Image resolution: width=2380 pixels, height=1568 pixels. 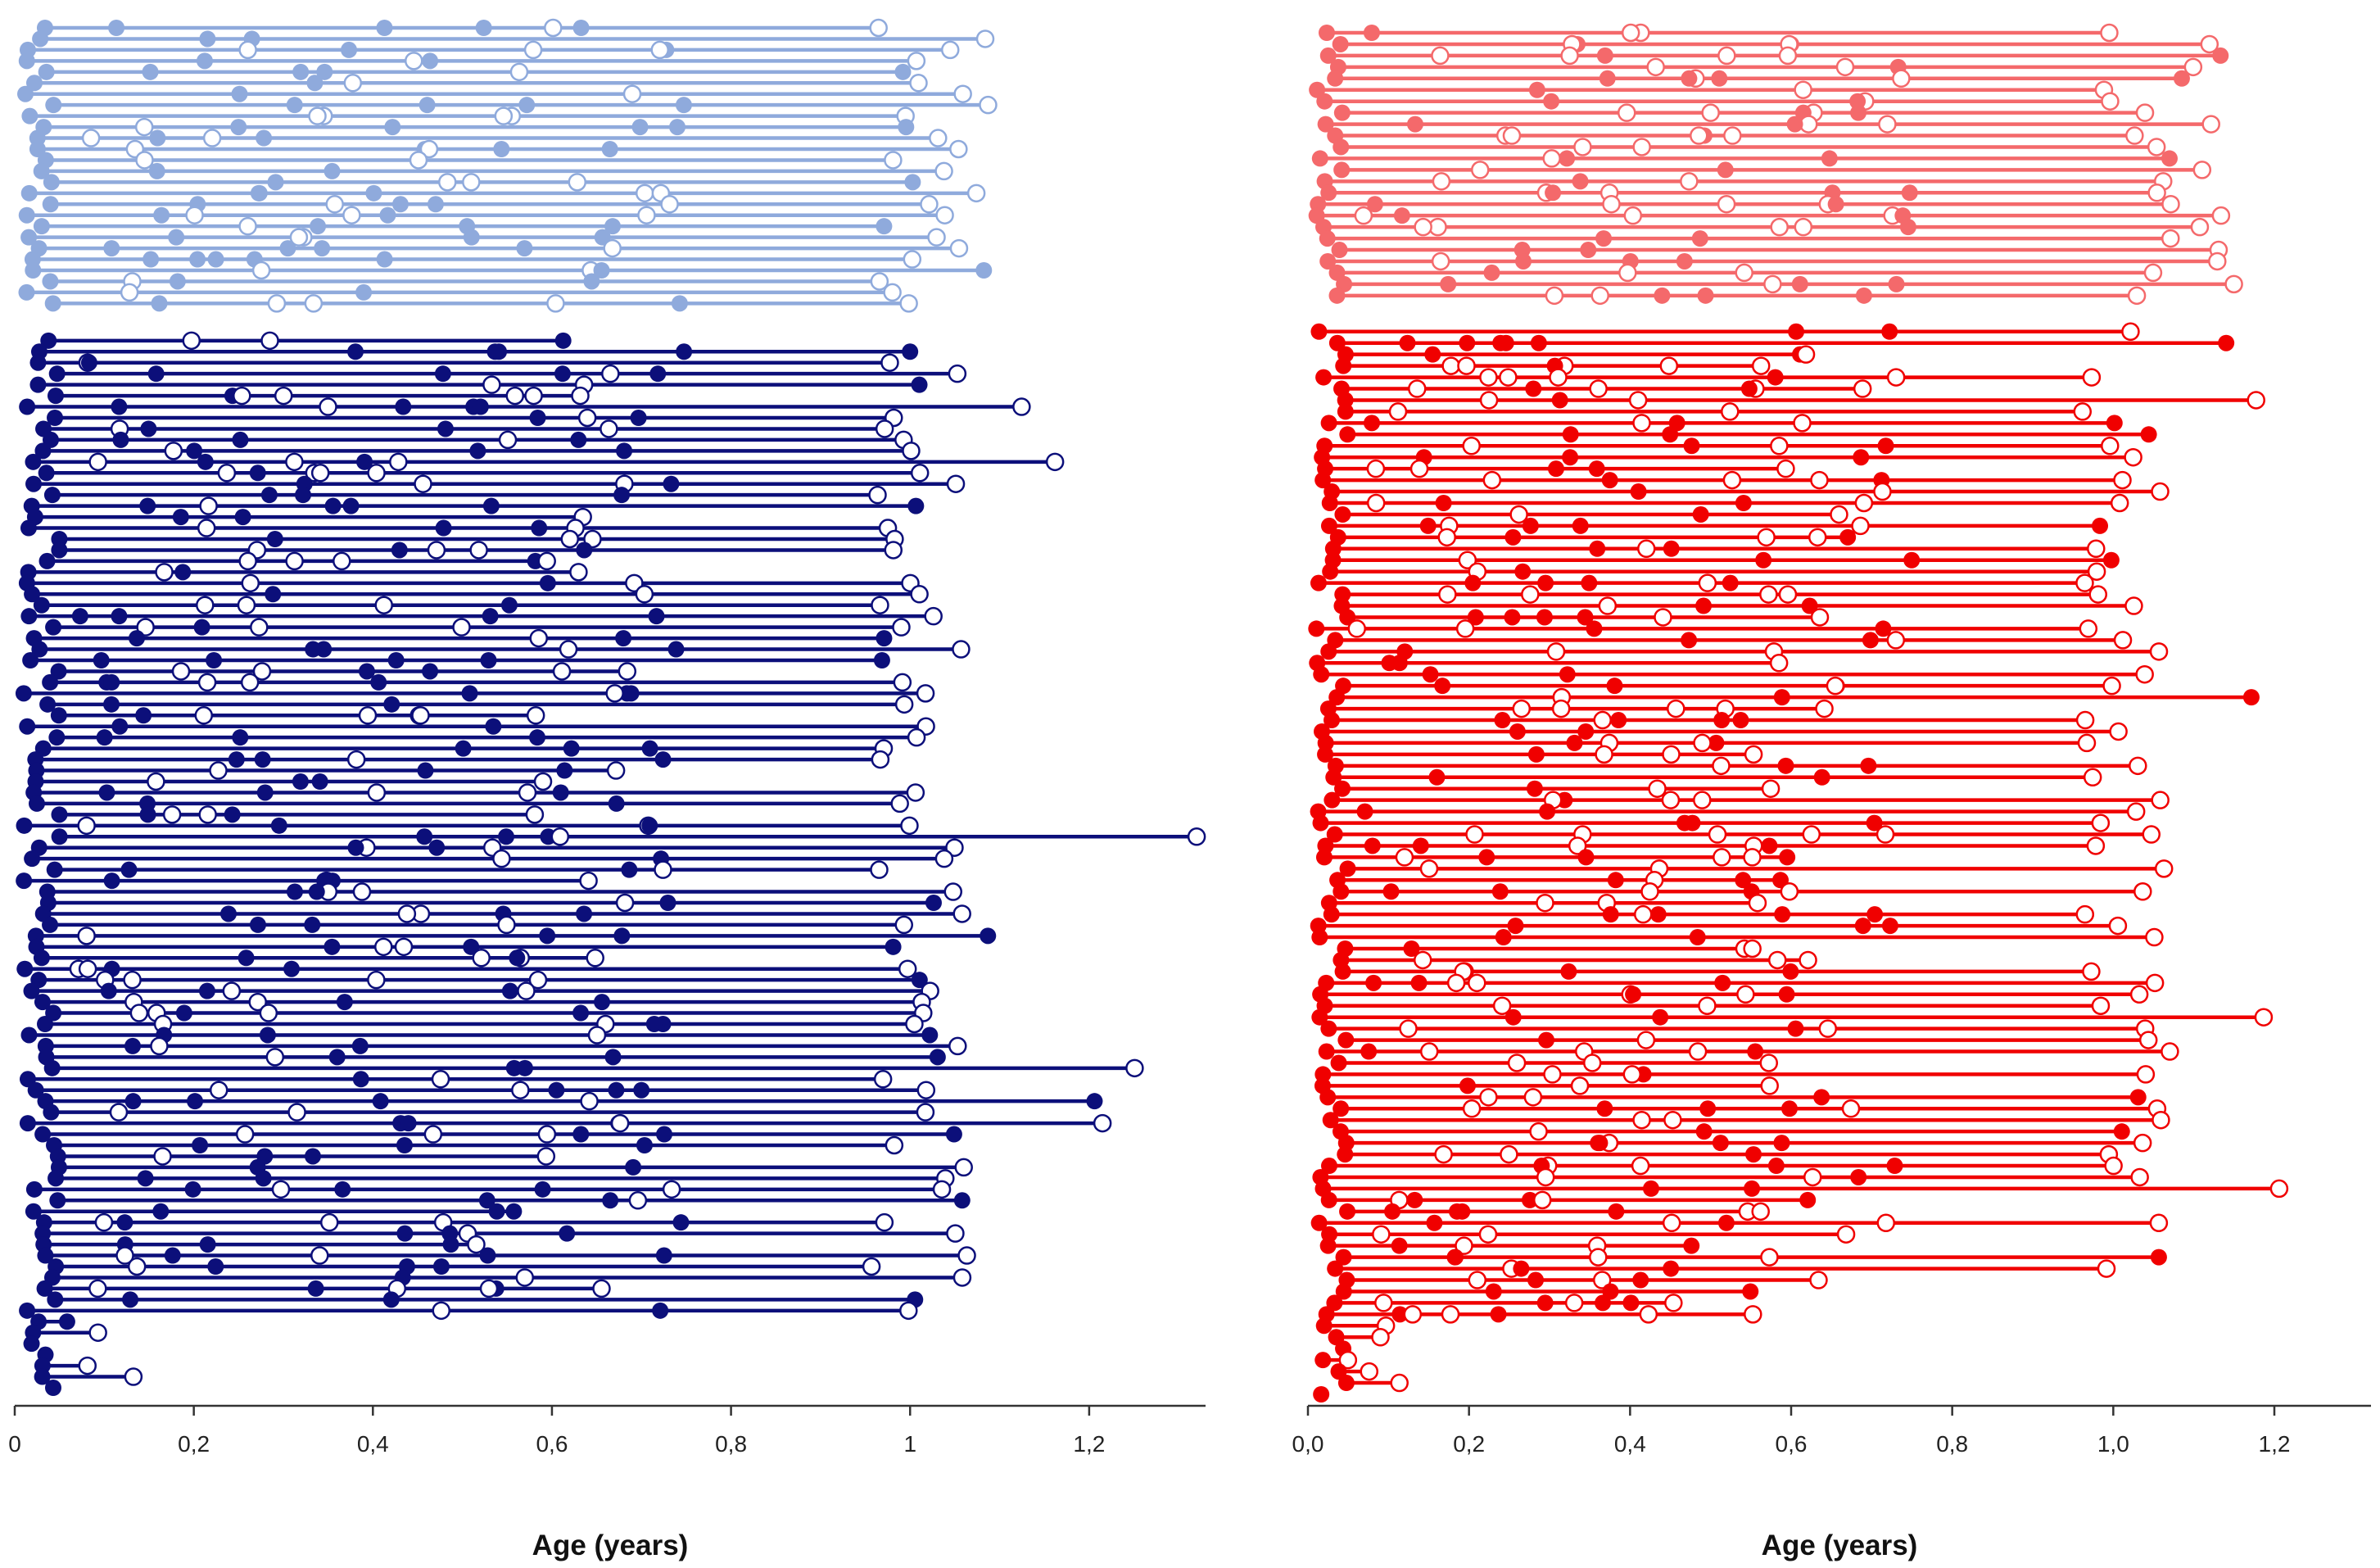 I want to click on x-tick-label: 0,8, so click(x=1952, y=1444).